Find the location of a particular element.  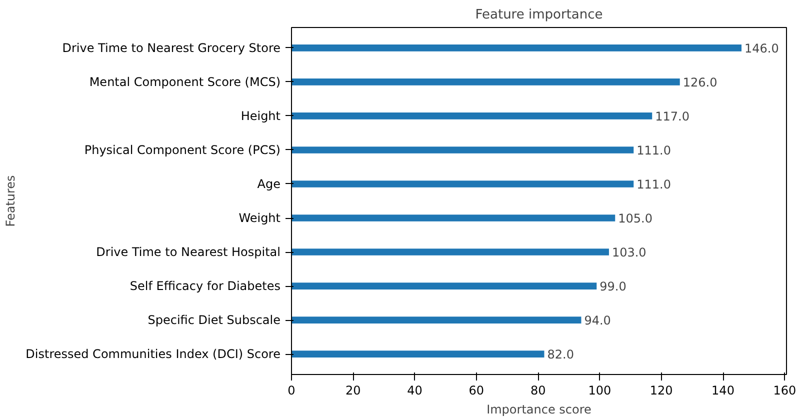

y-tick-label: Height is located at coordinates (260, 115).